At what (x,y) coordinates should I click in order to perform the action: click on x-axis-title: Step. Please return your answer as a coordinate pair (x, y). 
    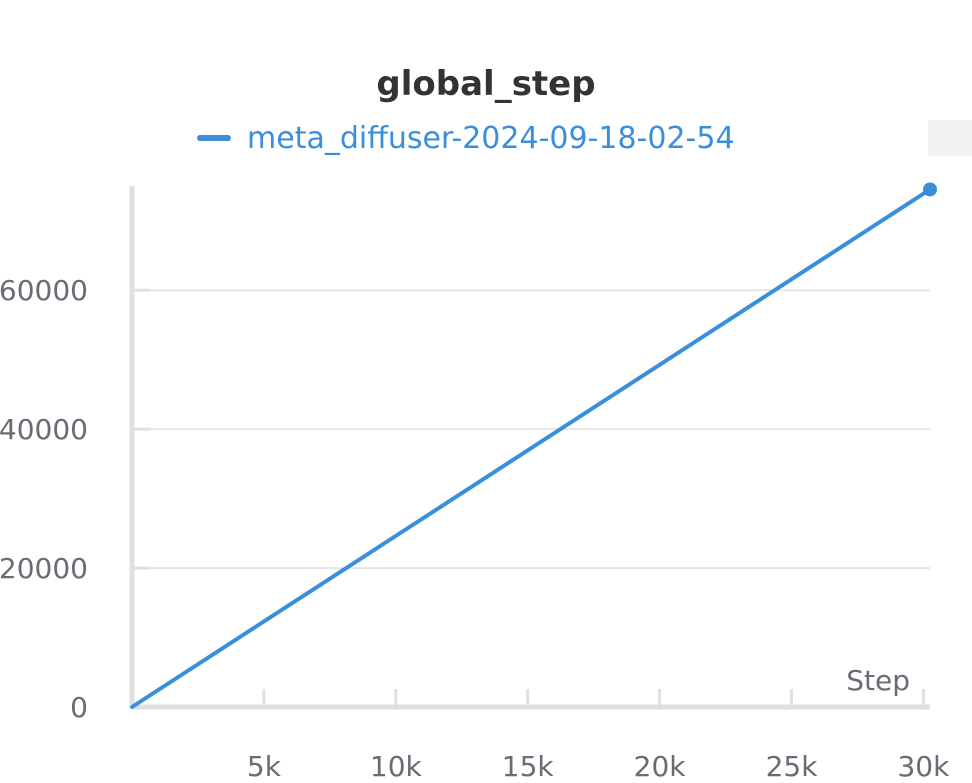
    Looking at the image, I should click on (878, 680).